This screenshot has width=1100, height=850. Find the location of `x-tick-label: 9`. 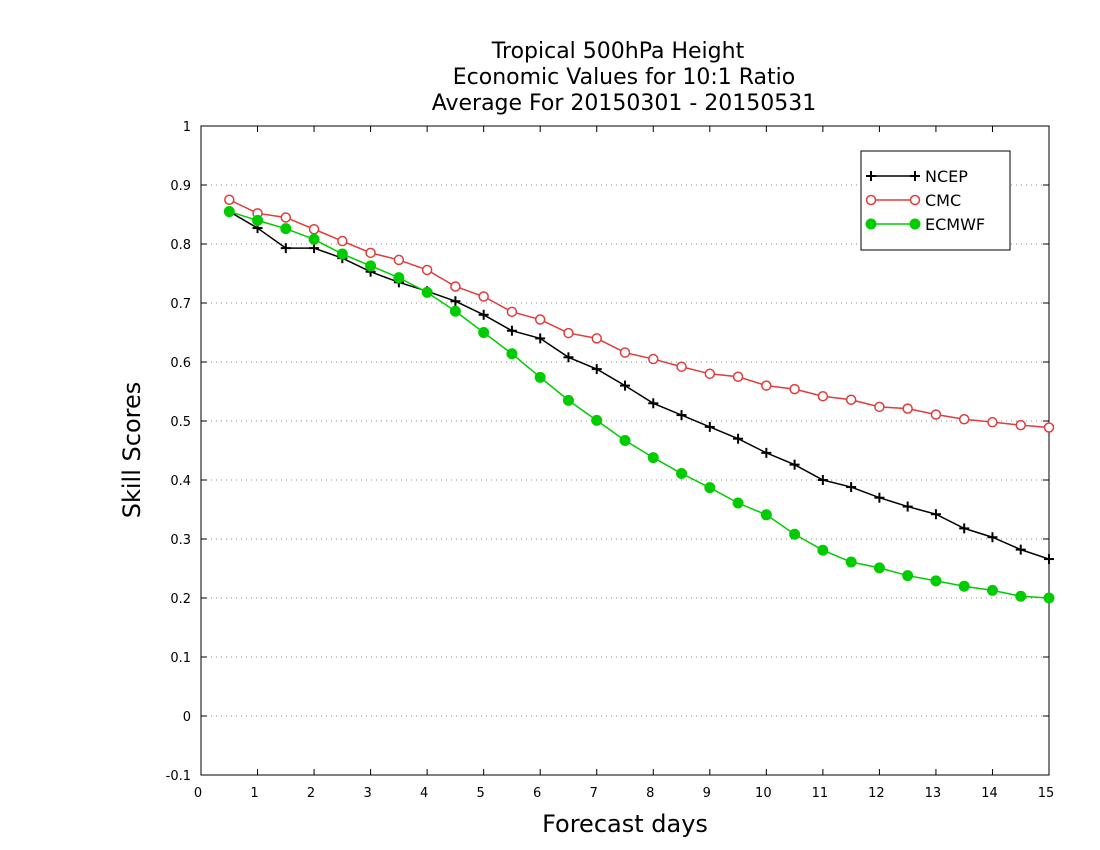

x-tick-label: 9 is located at coordinates (707, 793).